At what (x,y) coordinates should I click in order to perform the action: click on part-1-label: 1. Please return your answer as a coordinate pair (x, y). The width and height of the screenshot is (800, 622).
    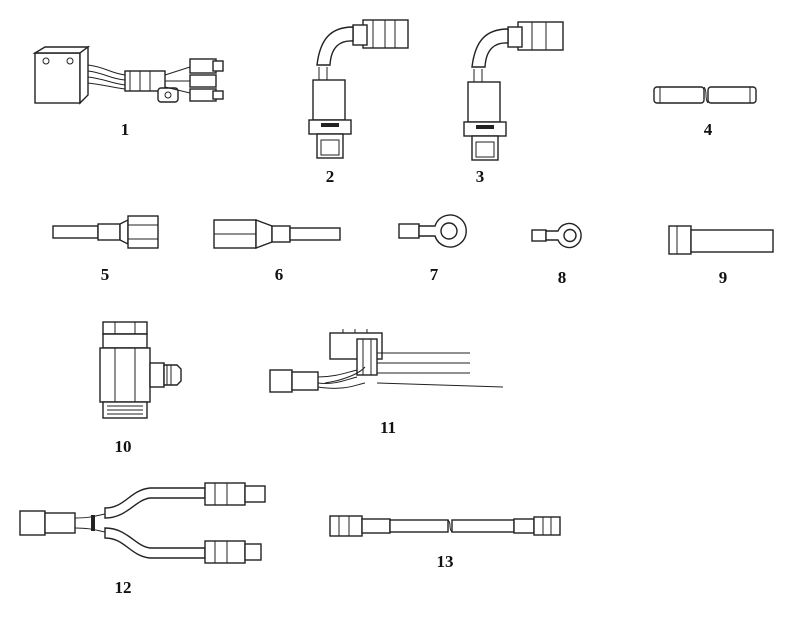
    Looking at the image, I should click on (125, 129).